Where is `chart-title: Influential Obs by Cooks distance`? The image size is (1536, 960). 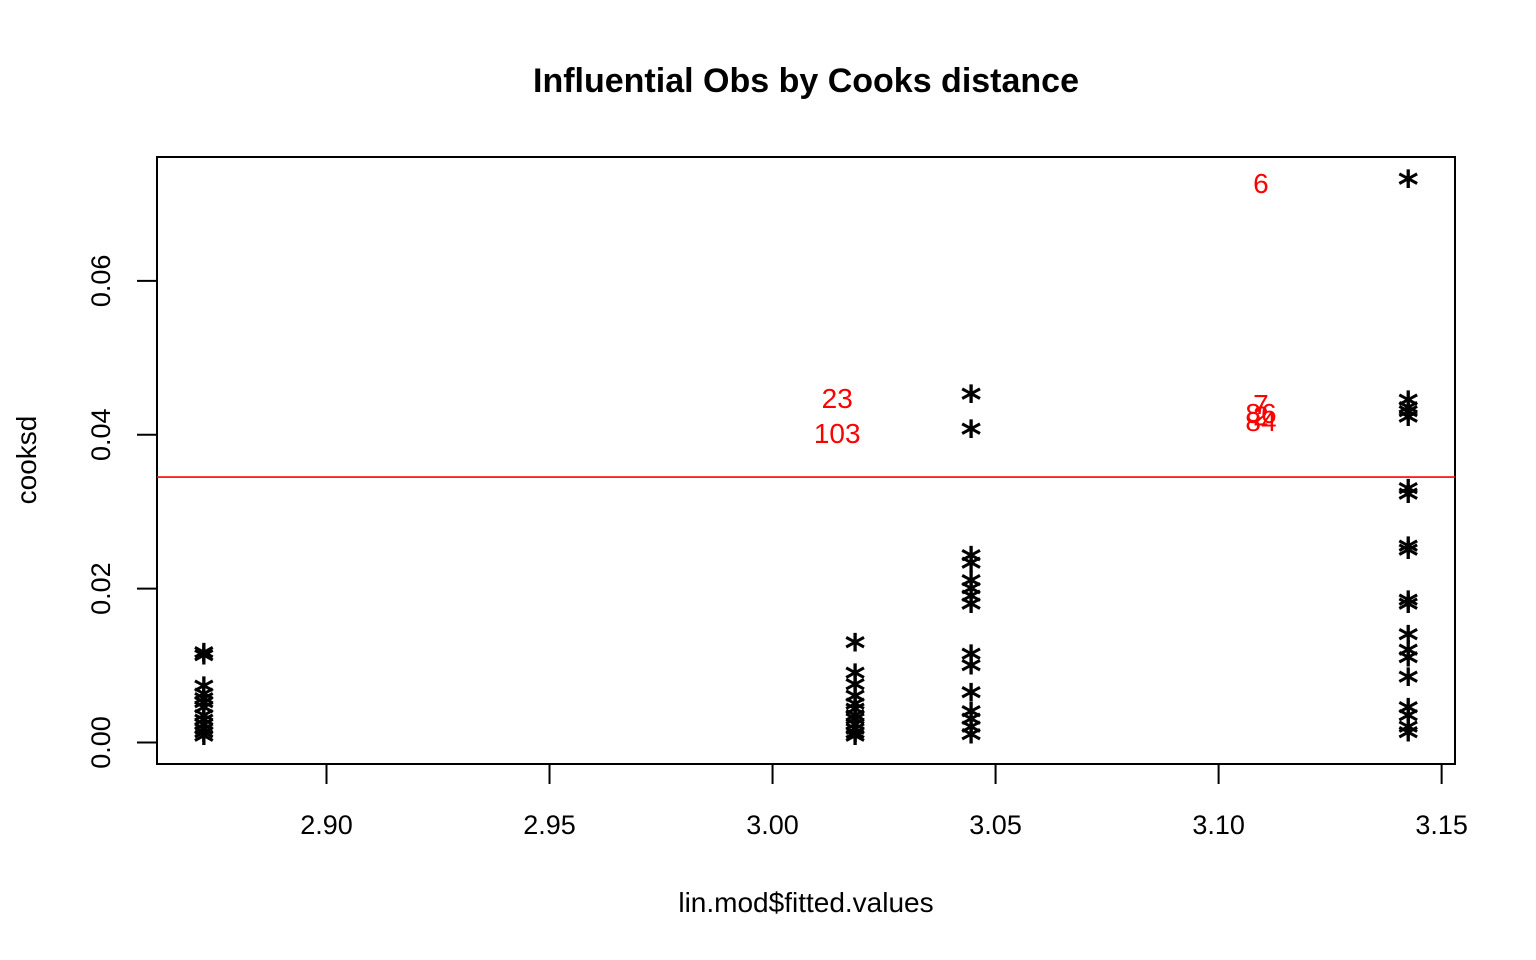 chart-title: Influential Obs by Cooks distance is located at coordinates (806, 81).